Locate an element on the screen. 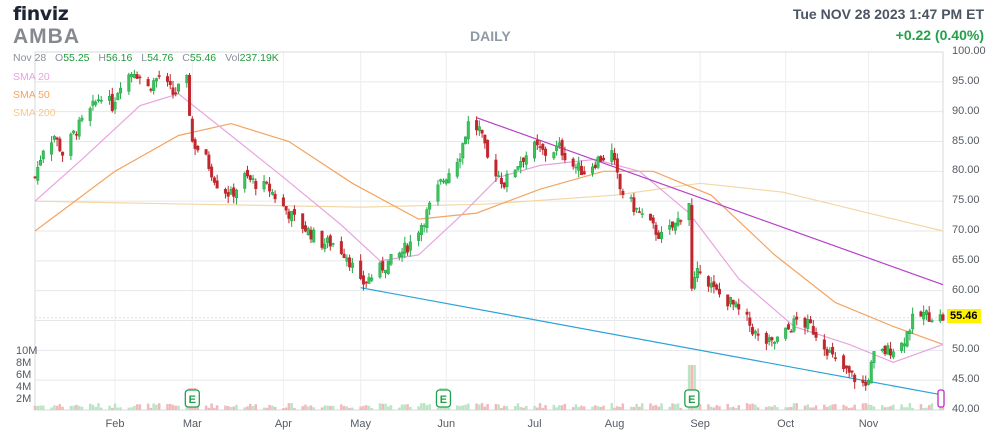 The image size is (996, 442). open-value: 55.25 is located at coordinates (76, 58).